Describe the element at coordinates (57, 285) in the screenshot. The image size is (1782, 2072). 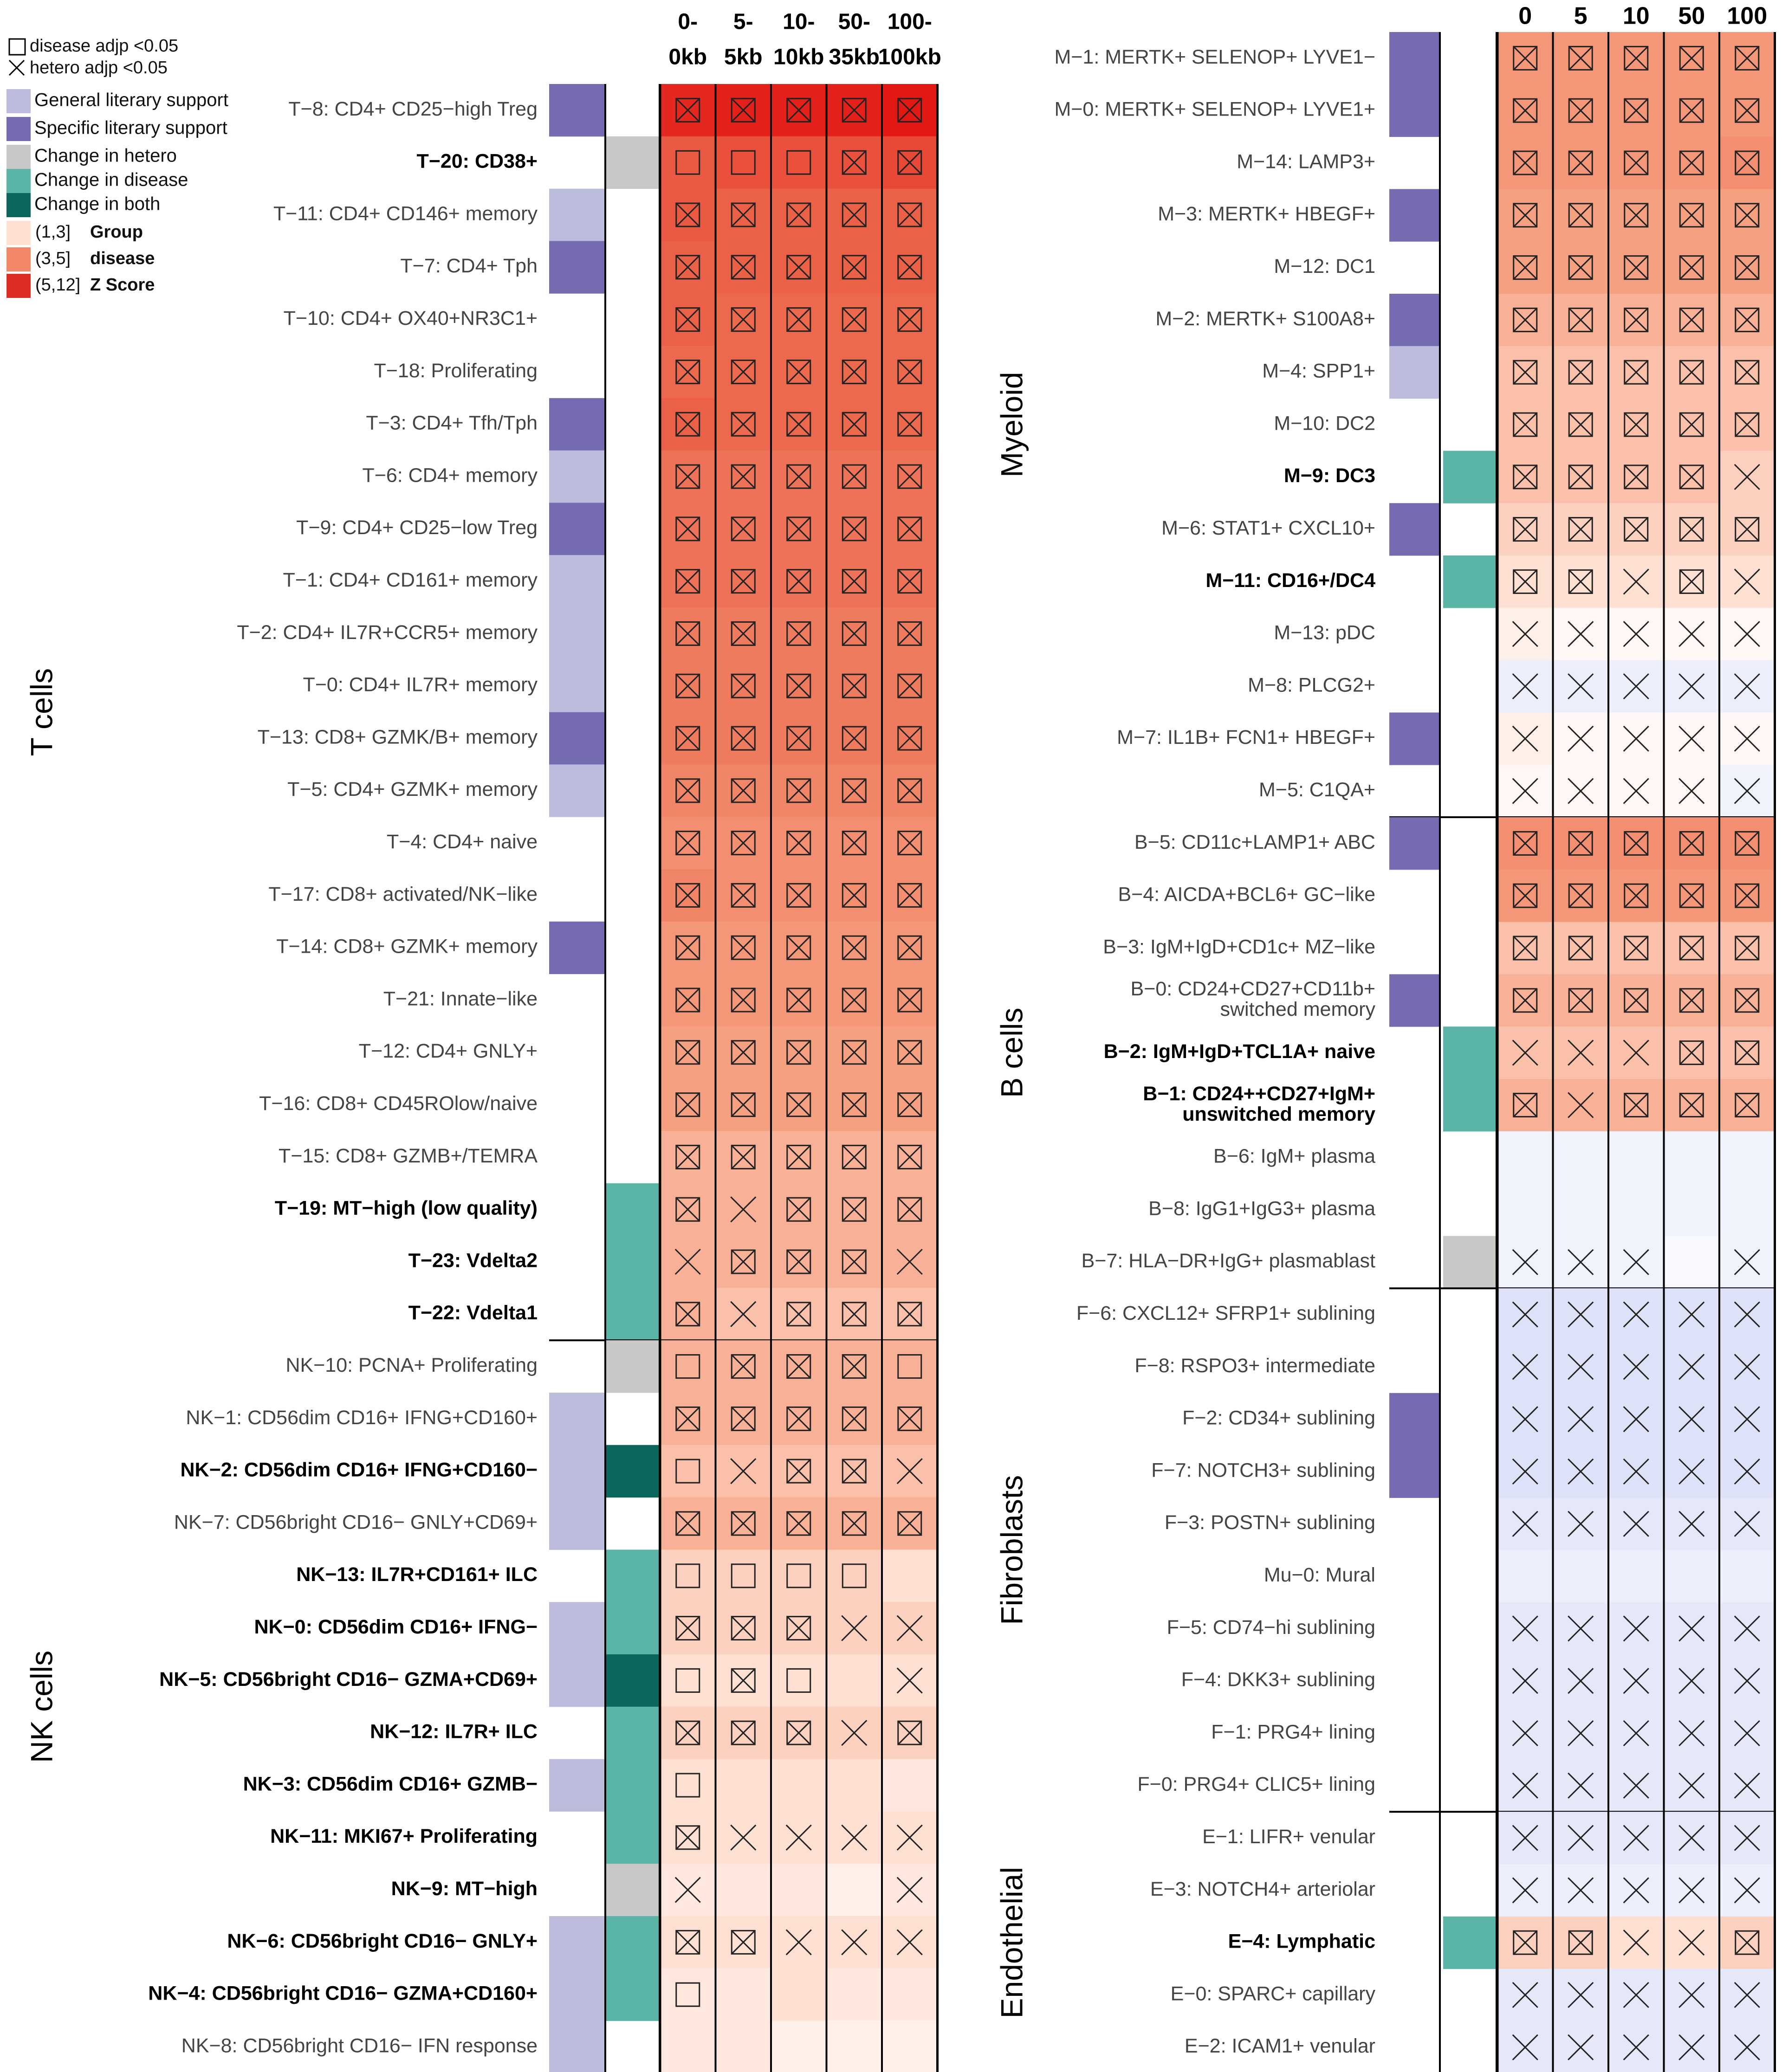
I see `legend-zscore-range: (5,12]` at that location.